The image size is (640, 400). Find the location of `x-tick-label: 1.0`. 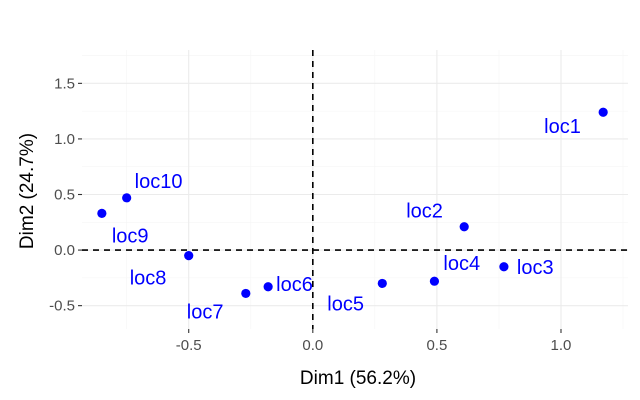

x-tick-label: 1.0 is located at coordinates (561, 345).